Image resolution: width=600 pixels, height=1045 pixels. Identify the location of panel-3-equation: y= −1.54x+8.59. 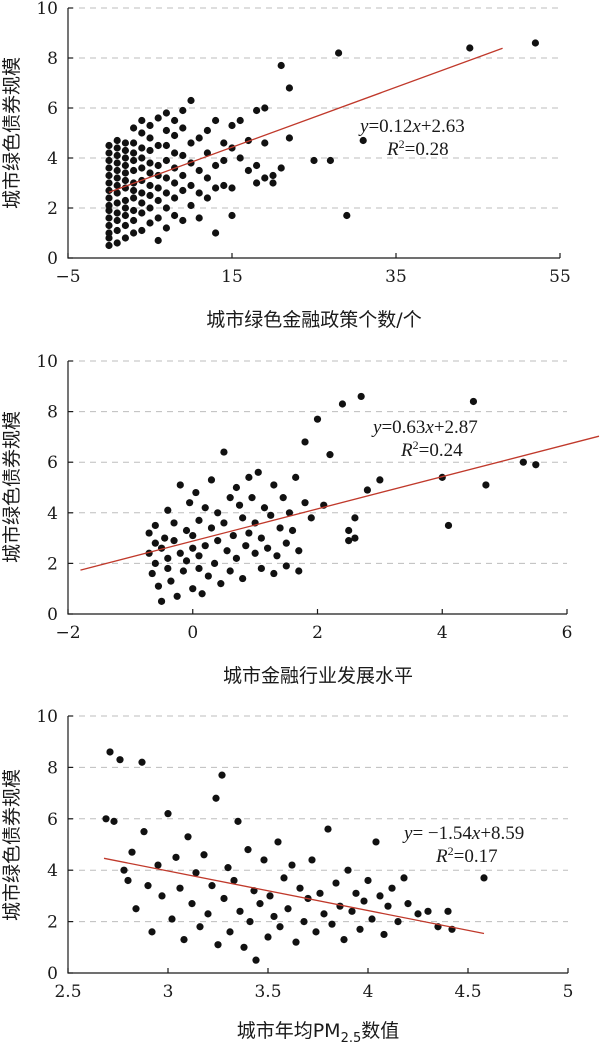
(463, 833).